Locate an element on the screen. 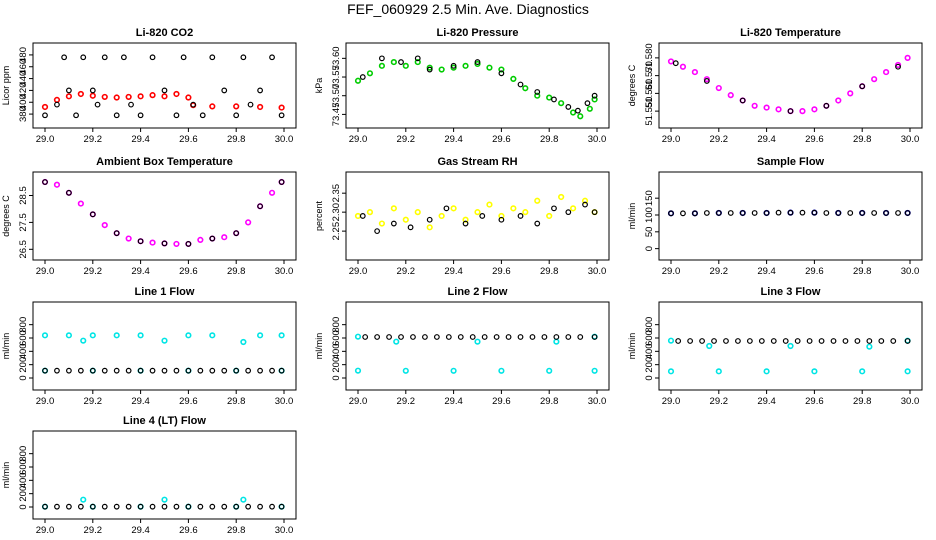 This screenshot has width=936, height=540. y-tick-label: 200 is located at coordinates (23, 494).